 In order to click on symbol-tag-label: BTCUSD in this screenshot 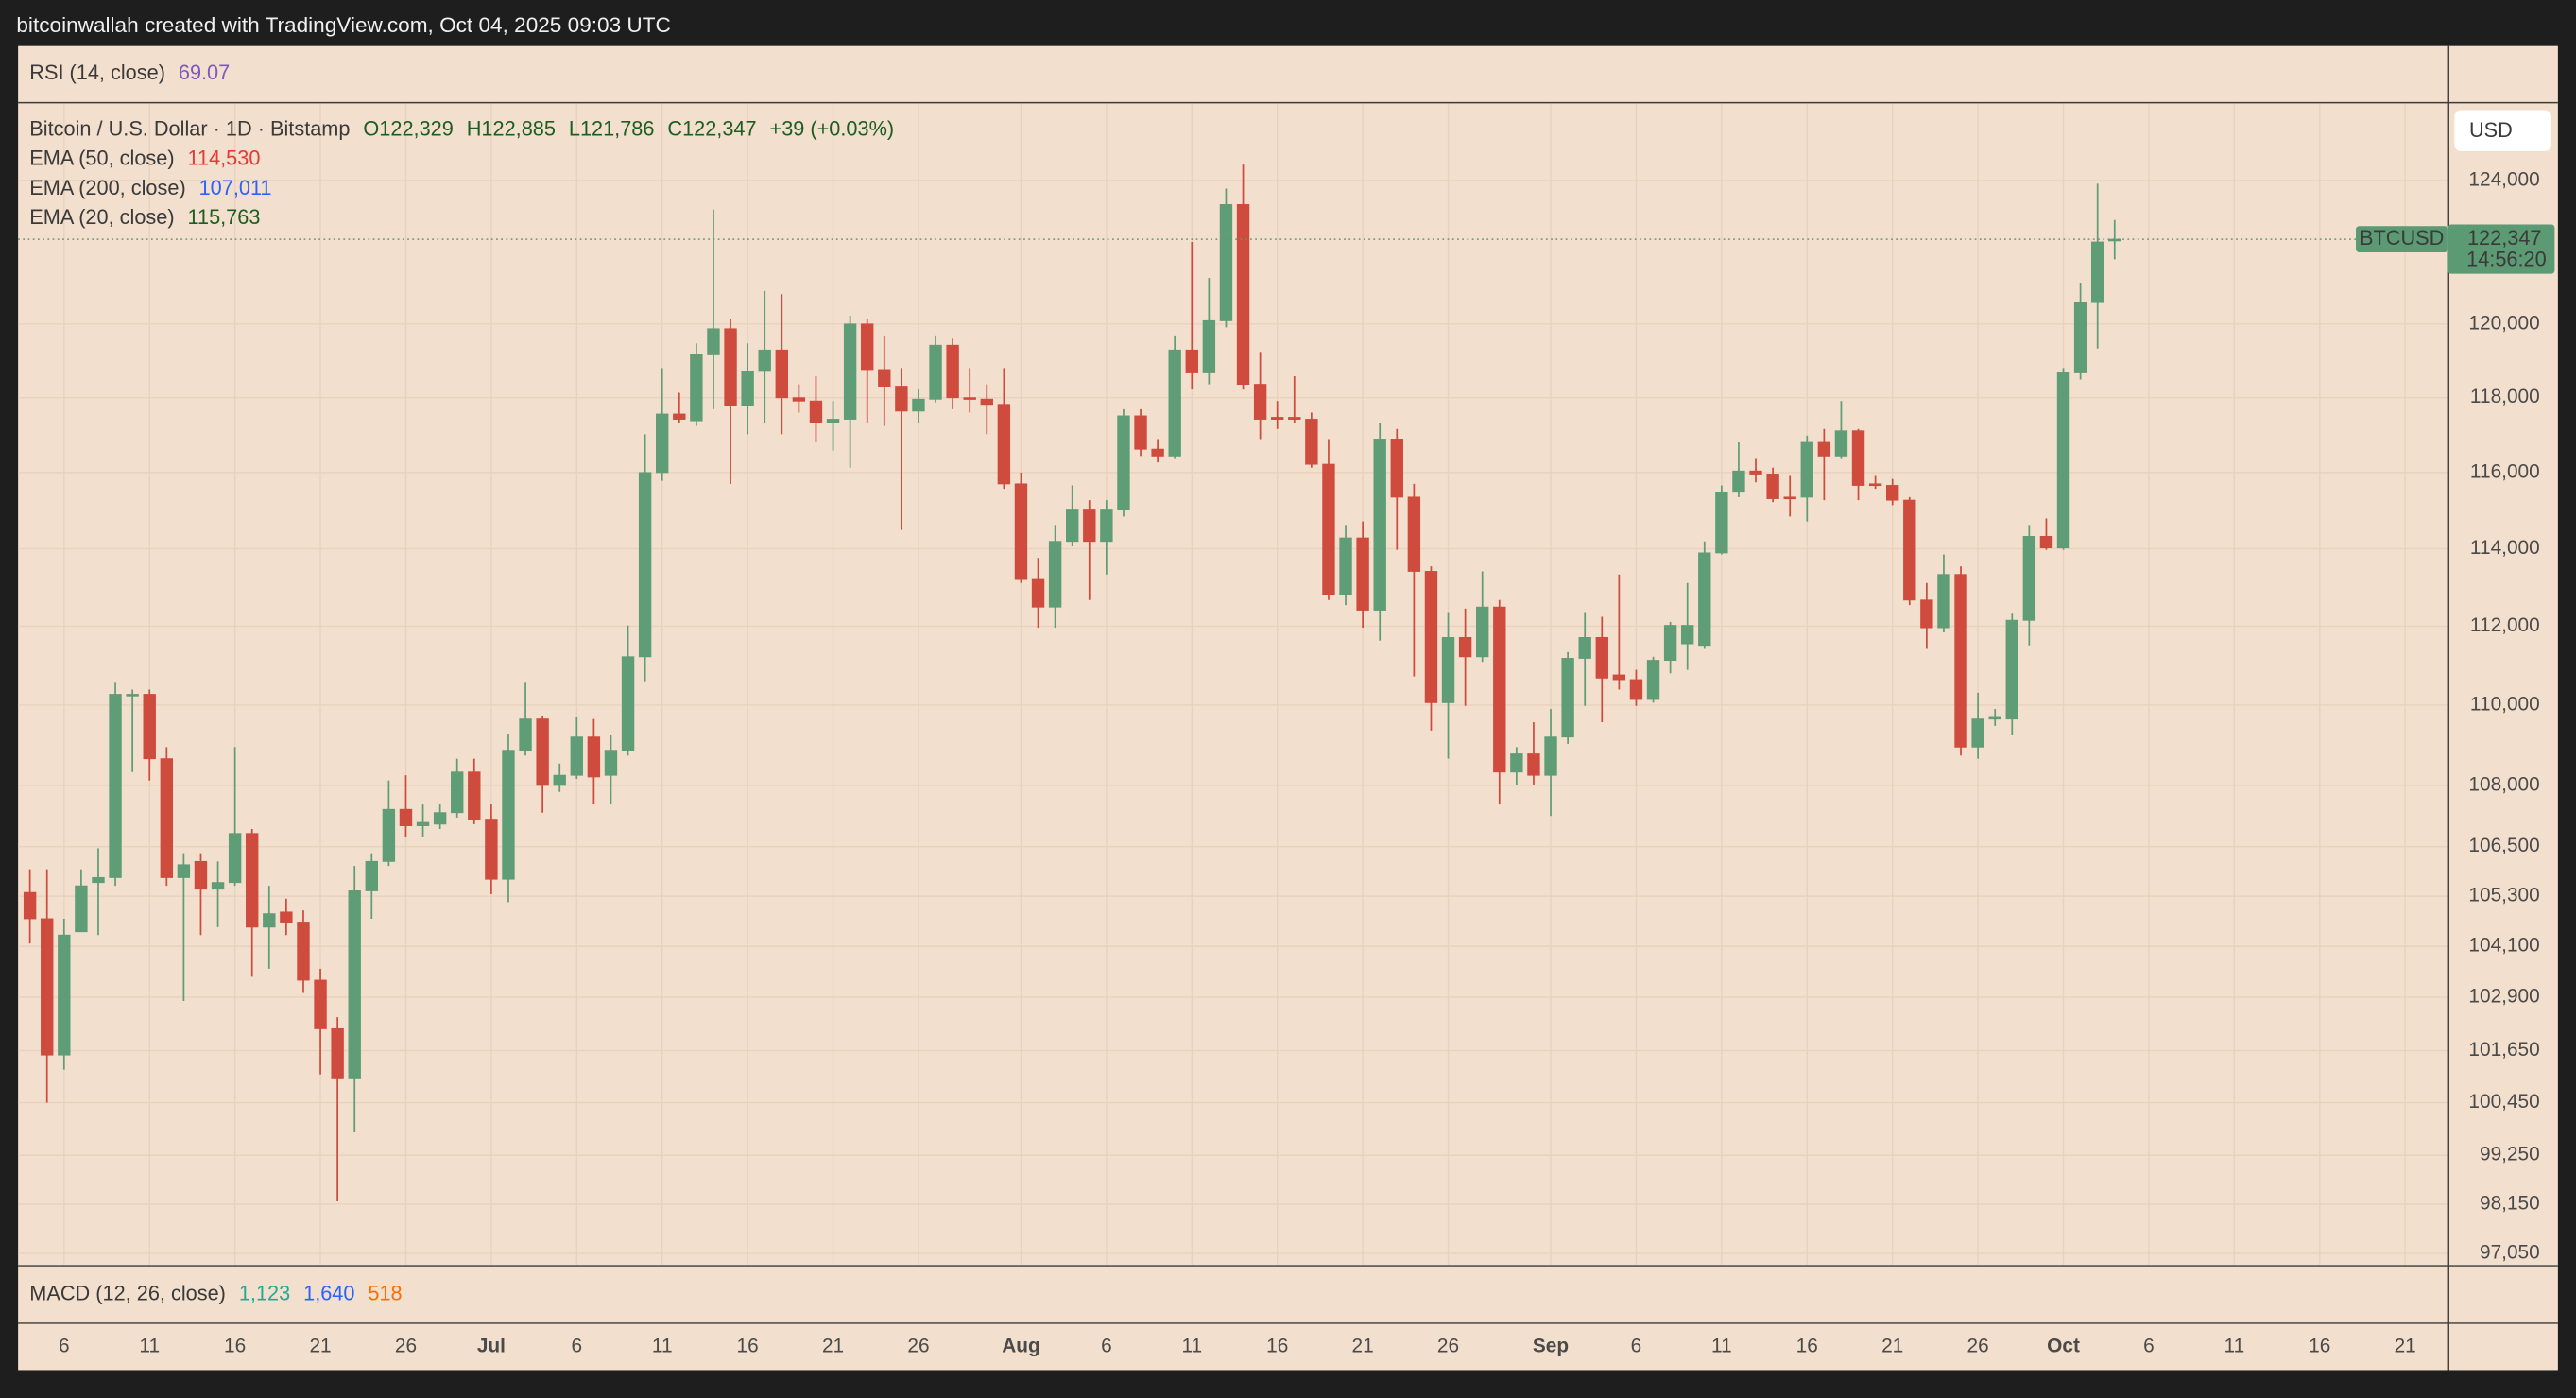, I will do `click(2402, 238)`.